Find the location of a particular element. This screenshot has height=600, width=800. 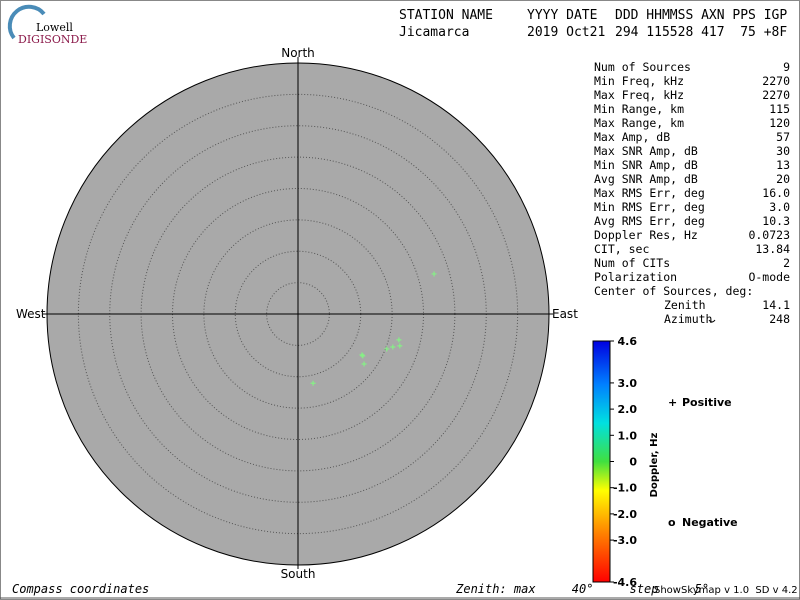

stat-label: Doppler Res, Hz is located at coordinates (646, 235).